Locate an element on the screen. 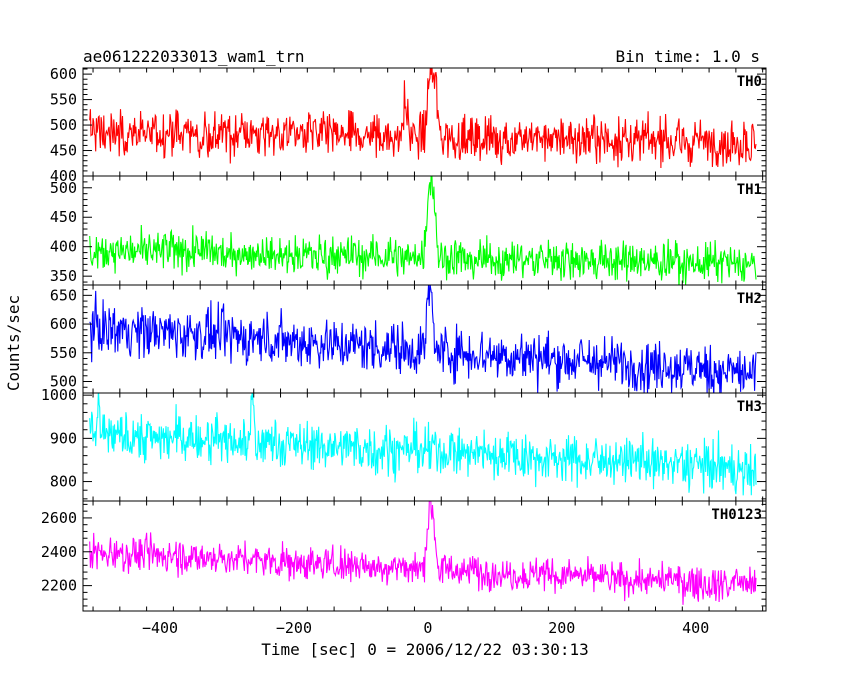  panel-frame is located at coordinates (424, 556).